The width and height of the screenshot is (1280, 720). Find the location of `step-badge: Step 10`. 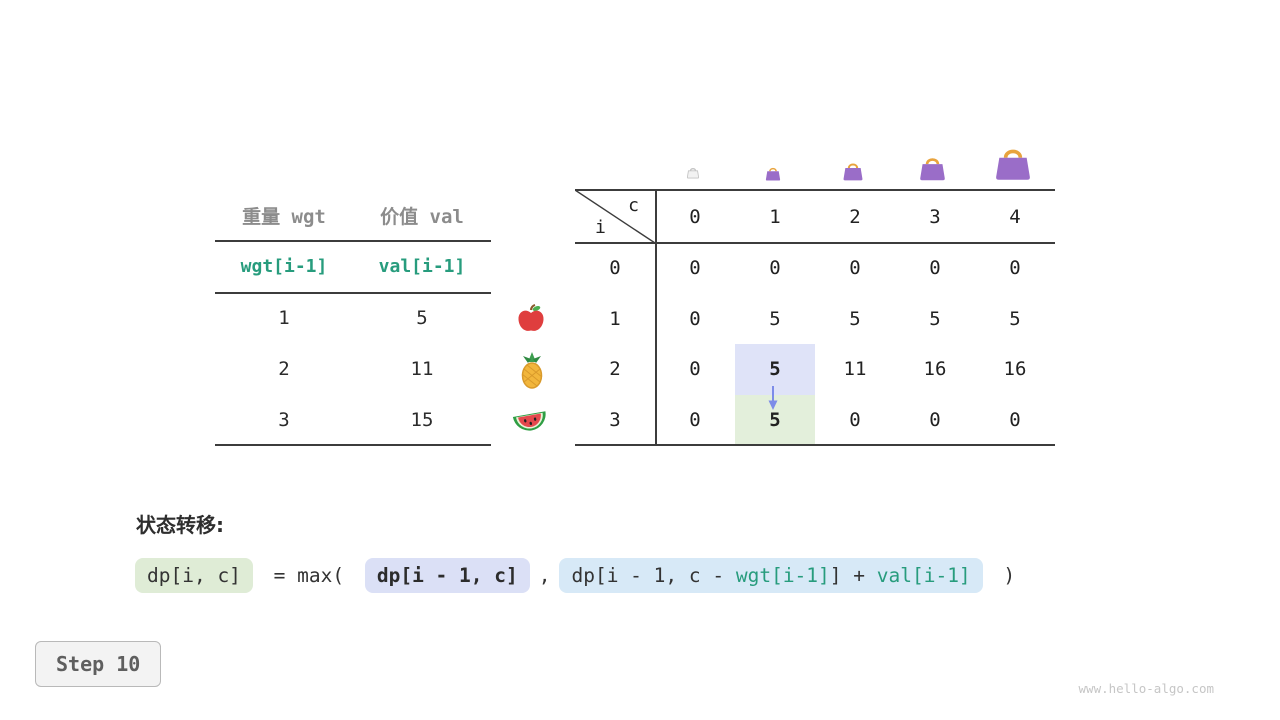

step-badge: Step 10 is located at coordinates (98, 664).